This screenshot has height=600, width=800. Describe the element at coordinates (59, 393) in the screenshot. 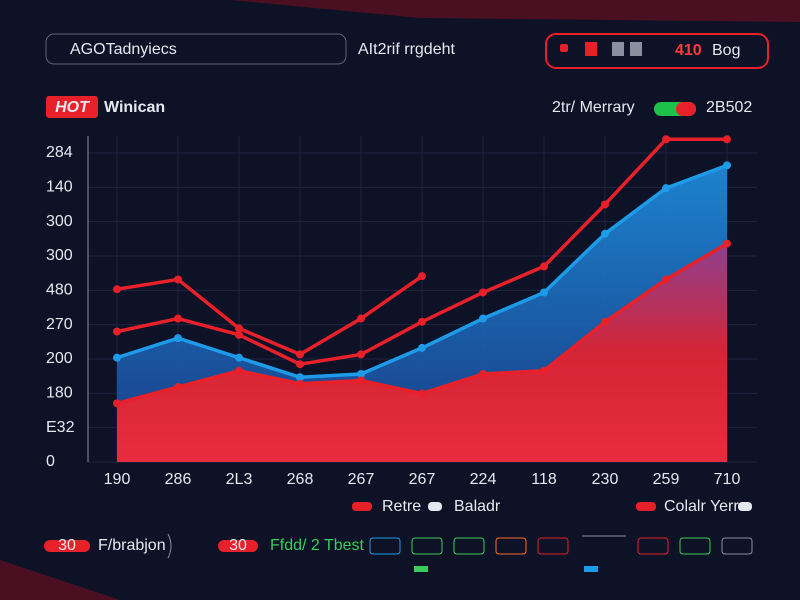

I see `y-tick-label: 180` at that location.